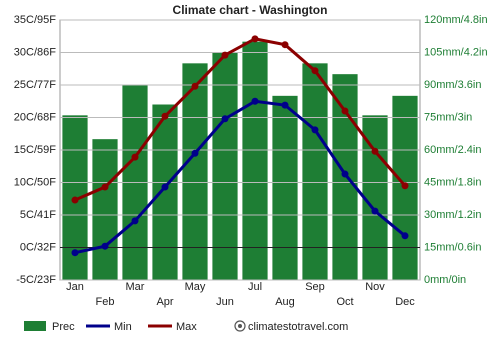 The image size is (500, 350). Describe the element at coordinates (452, 247) in the screenshot. I see `y2-tick-label: 15mm/0.6in` at that location.